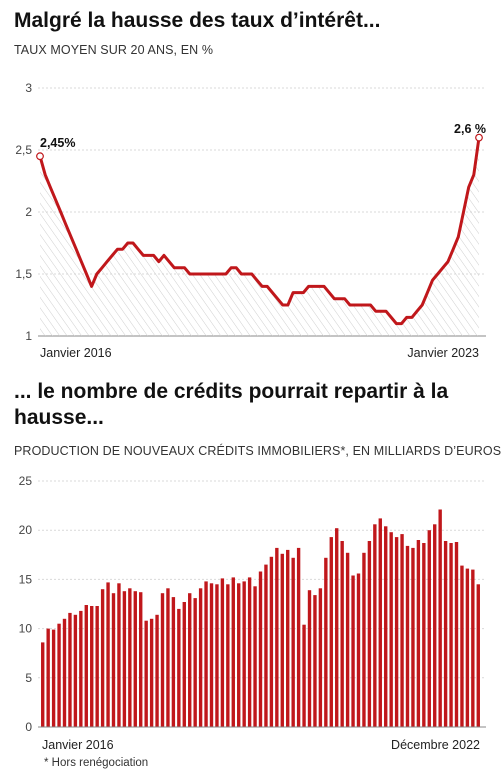 The width and height of the screenshot is (502, 772). What do you see at coordinates (26, 629) in the screenshot?
I see `chart2-y-tick-label: 10` at bounding box center [26, 629].